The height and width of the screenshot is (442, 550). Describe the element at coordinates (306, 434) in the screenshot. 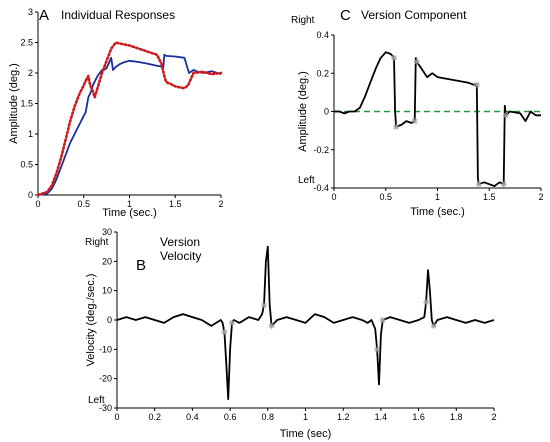

I see `x-axis-label: Time (sec)` at that location.